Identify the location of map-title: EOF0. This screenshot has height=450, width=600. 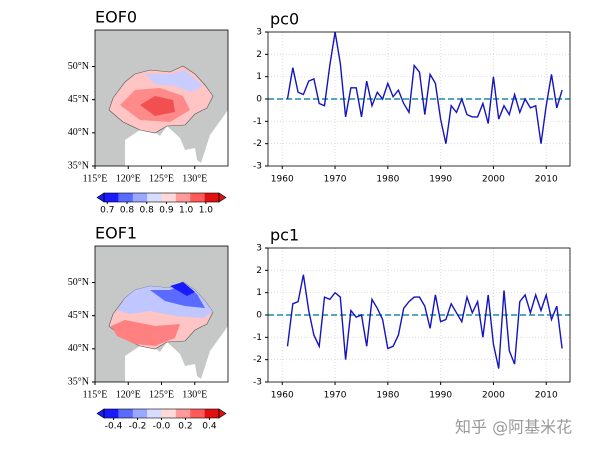
(116, 17).